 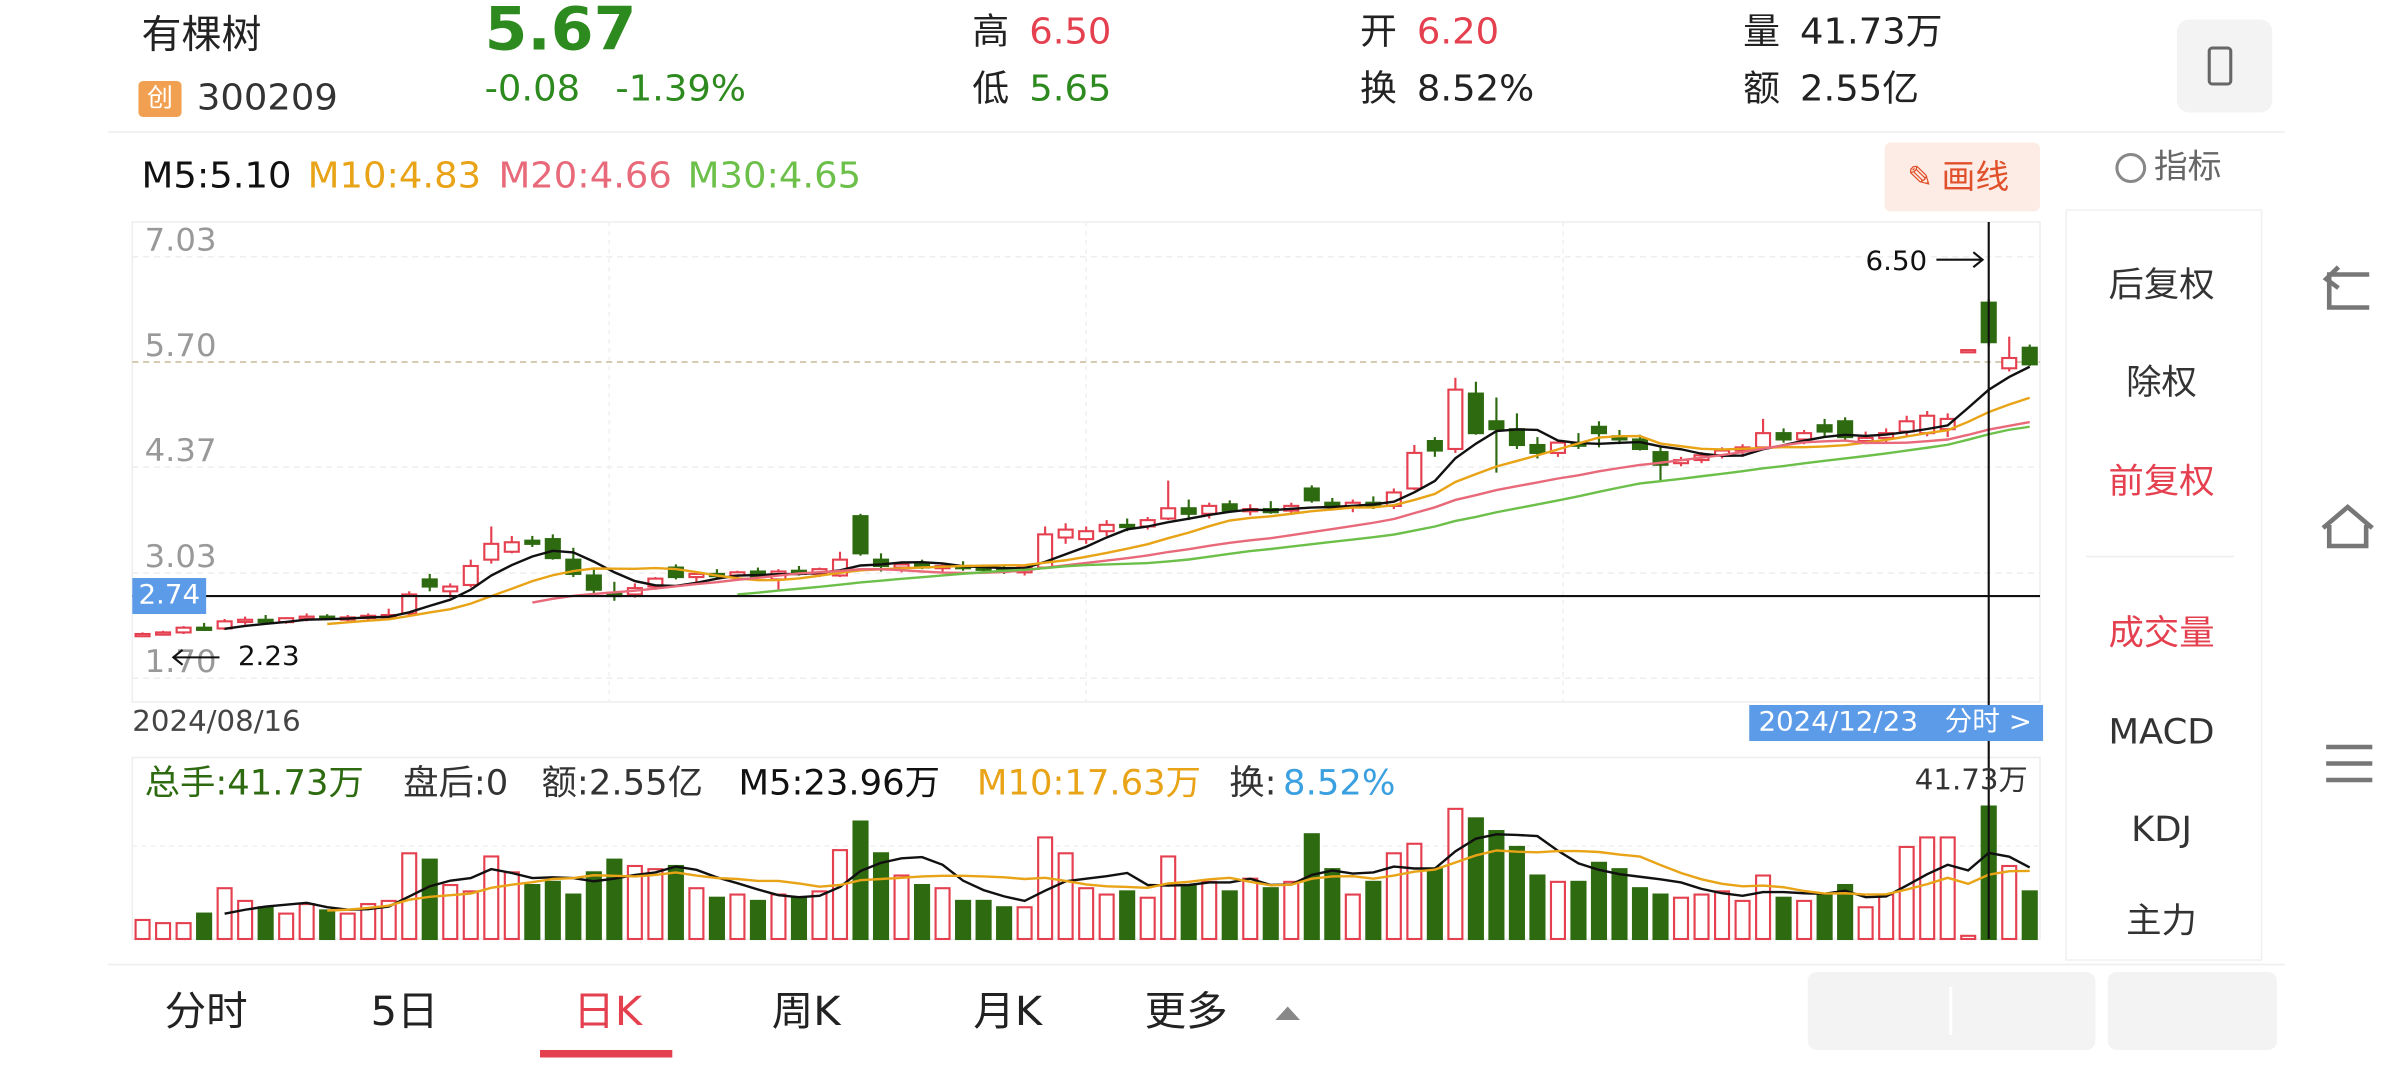 I want to click on tab: 分时, so click(x=206, y=1010).